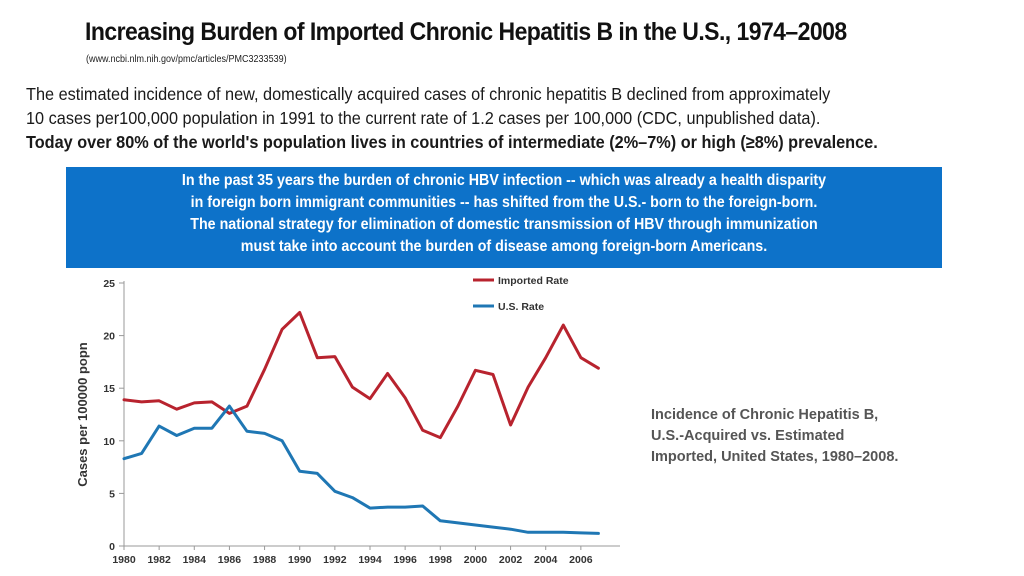 This screenshot has height=576, width=1024. I want to click on x-tick-label: 1998, so click(441, 560).